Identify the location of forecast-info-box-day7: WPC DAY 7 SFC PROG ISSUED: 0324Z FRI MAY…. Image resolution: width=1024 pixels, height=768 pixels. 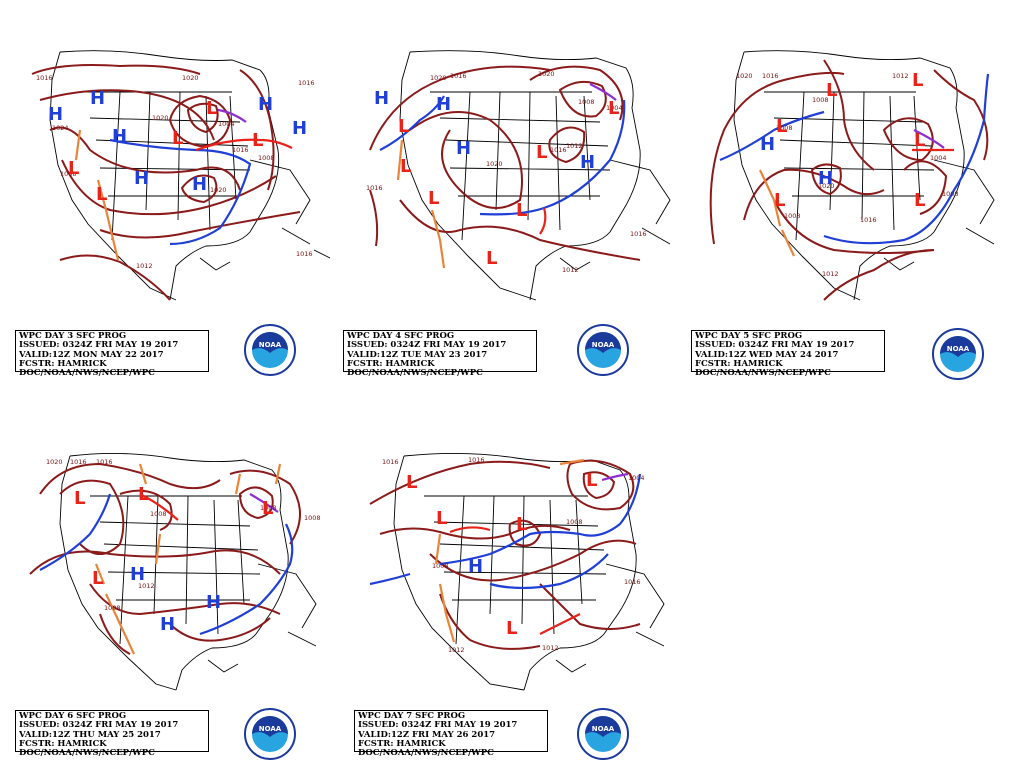
(451, 734).